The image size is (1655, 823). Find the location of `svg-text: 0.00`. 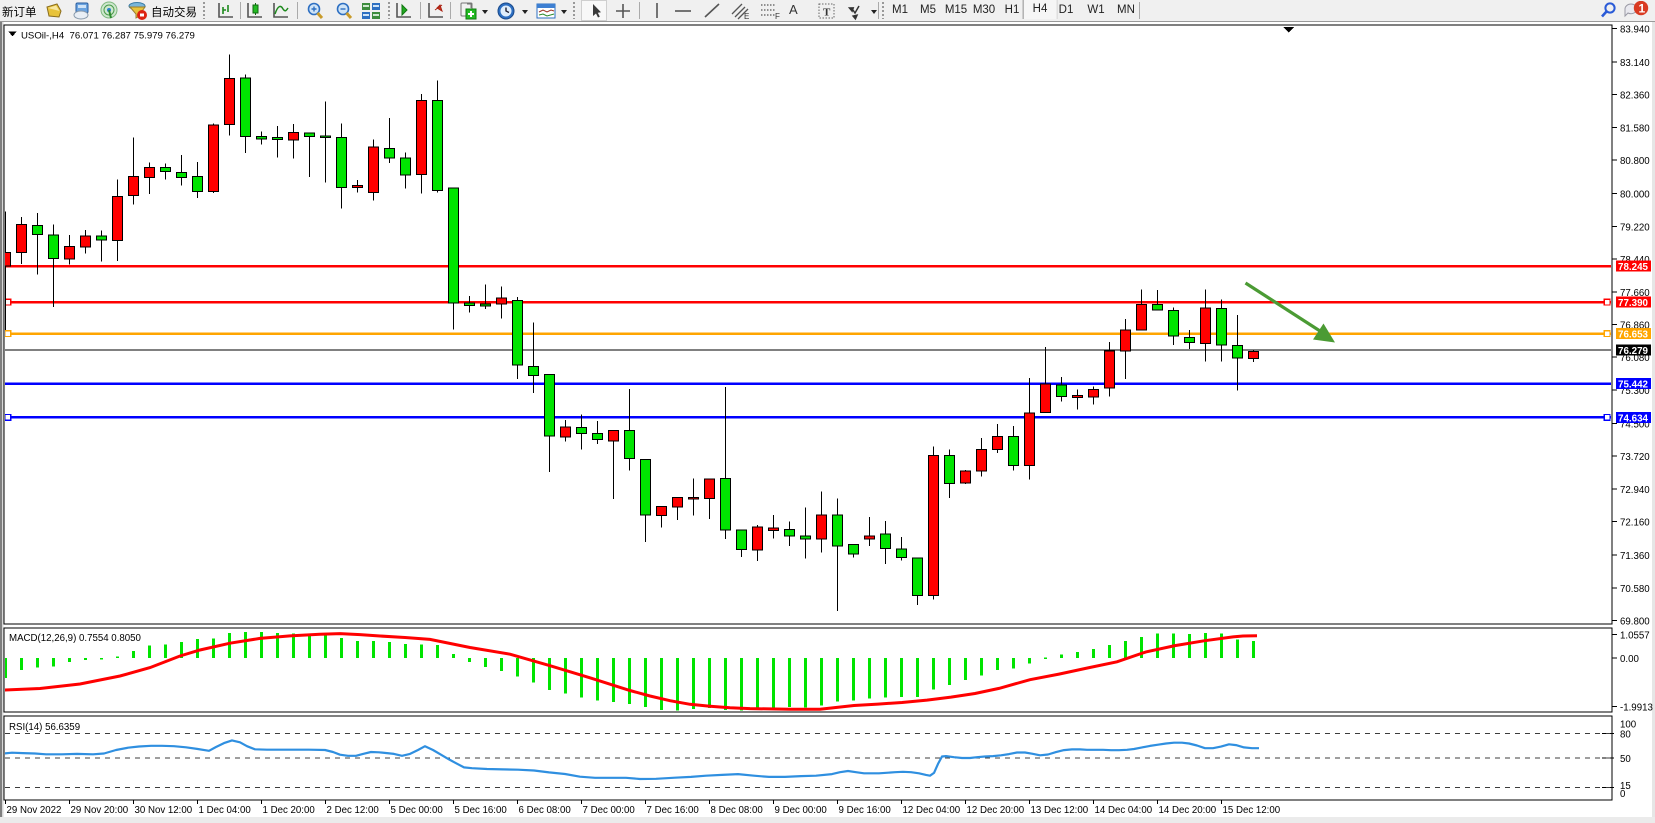

svg-text: 0.00 is located at coordinates (1629, 659).